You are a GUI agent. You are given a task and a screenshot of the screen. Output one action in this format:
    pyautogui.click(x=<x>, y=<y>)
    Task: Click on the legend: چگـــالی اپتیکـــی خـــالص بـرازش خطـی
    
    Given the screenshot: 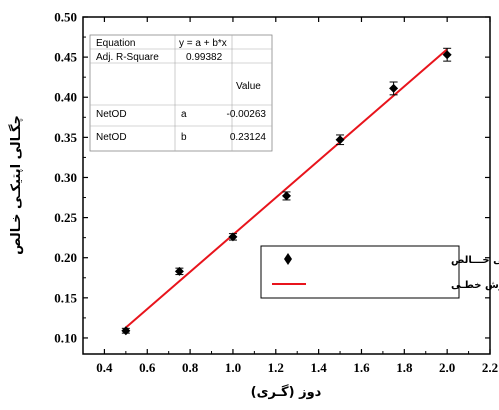 What is the action you would take?
    pyautogui.click(x=379, y=272)
    